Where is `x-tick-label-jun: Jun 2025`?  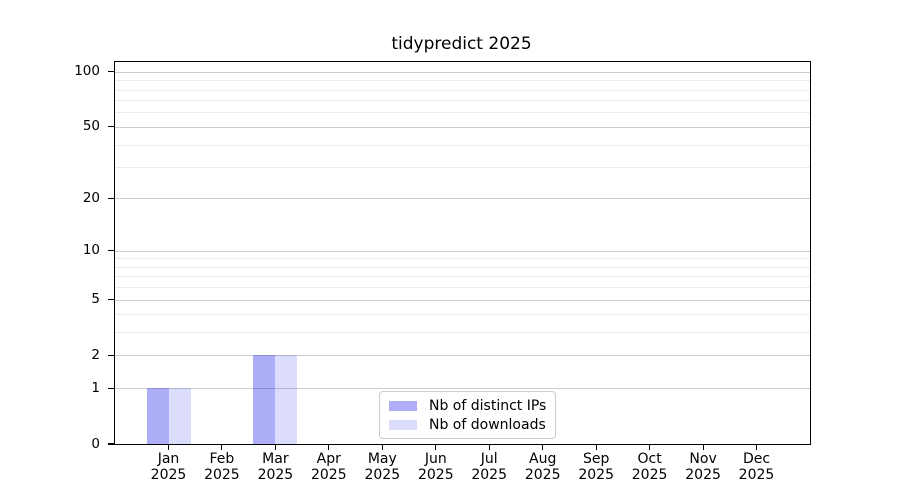
x-tick-label-jun: Jun 2025 is located at coordinates (435, 467).